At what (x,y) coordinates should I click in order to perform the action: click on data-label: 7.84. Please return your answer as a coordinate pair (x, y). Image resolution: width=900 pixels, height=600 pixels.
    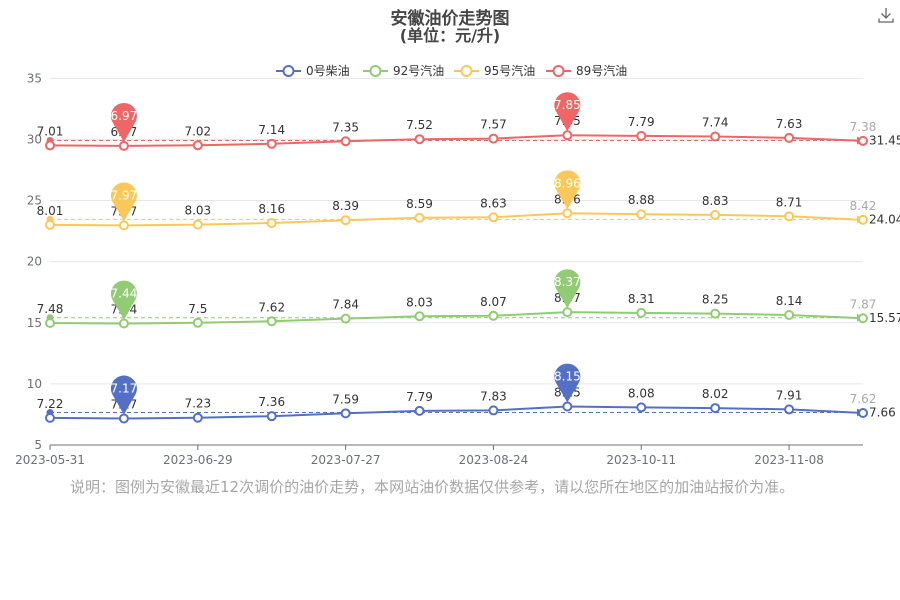
    Looking at the image, I should click on (345, 305).